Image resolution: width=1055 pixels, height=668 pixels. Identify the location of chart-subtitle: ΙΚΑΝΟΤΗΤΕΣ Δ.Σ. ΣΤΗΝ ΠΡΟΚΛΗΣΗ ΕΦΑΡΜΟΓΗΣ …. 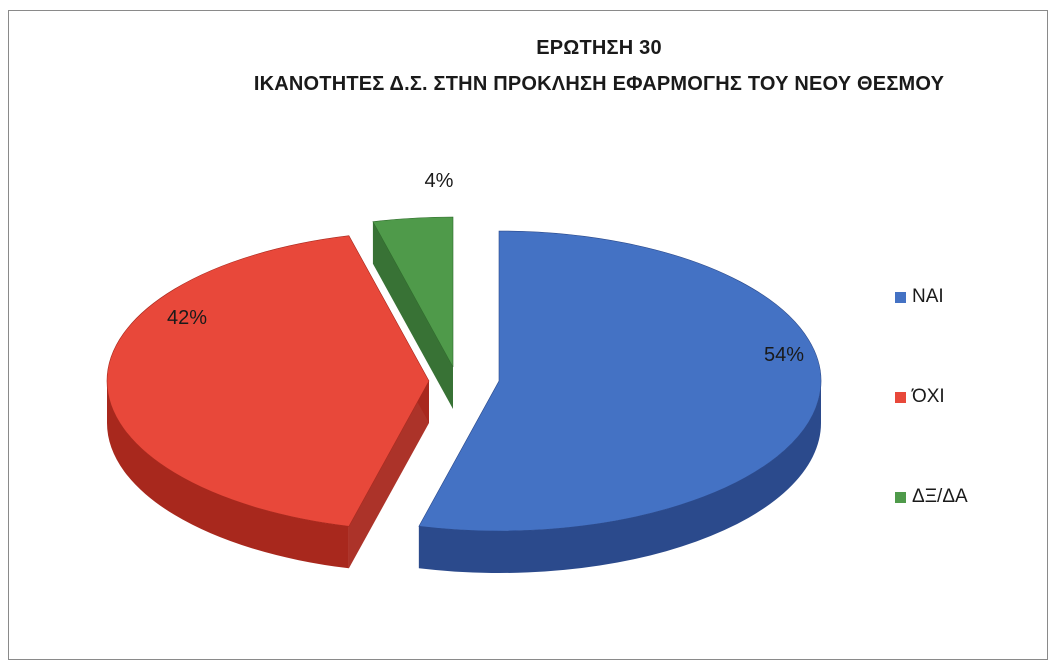
(599, 84).